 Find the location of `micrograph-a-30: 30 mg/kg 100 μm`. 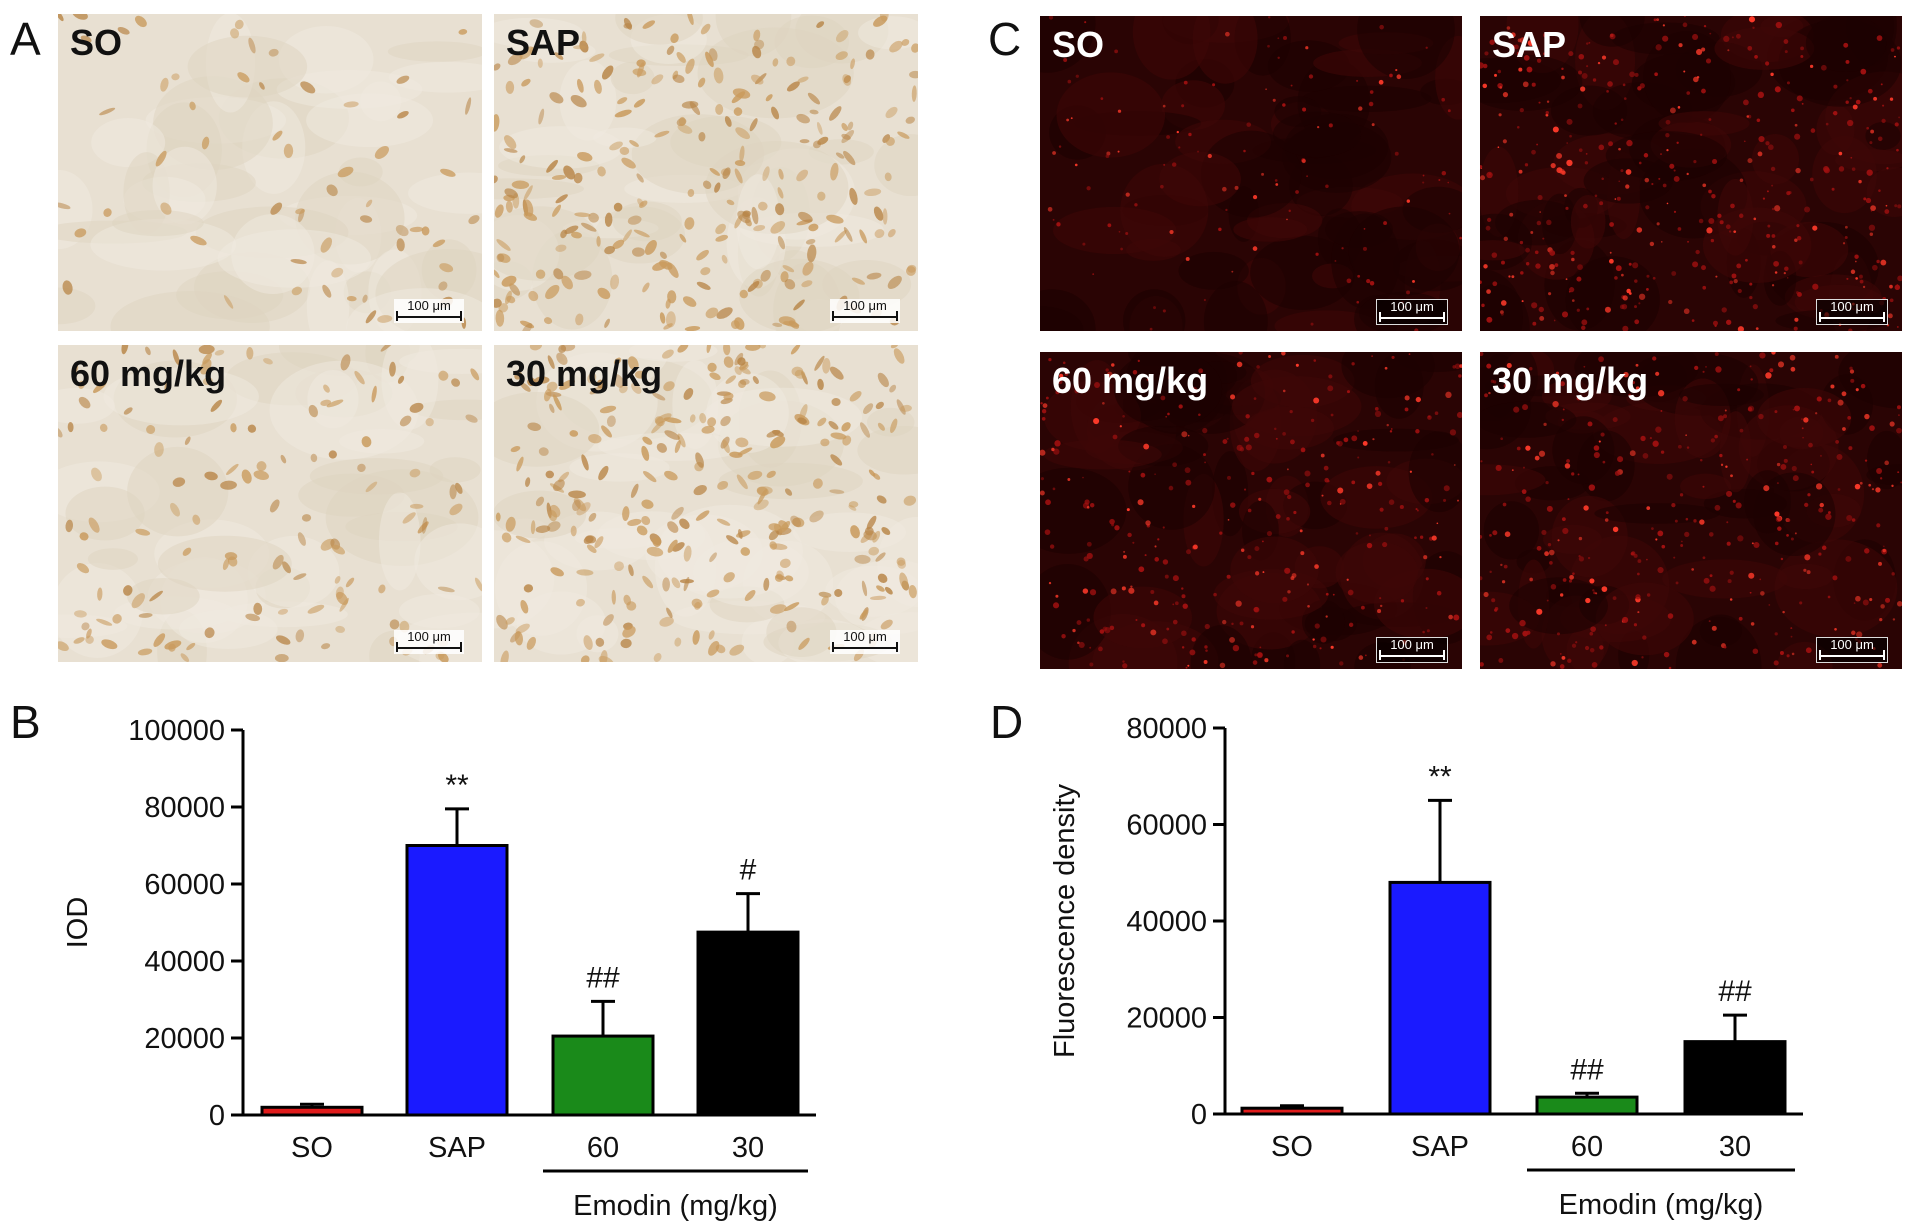

micrograph-a-30: 30 mg/kg 100 μm is located at coordinates (706, 503).